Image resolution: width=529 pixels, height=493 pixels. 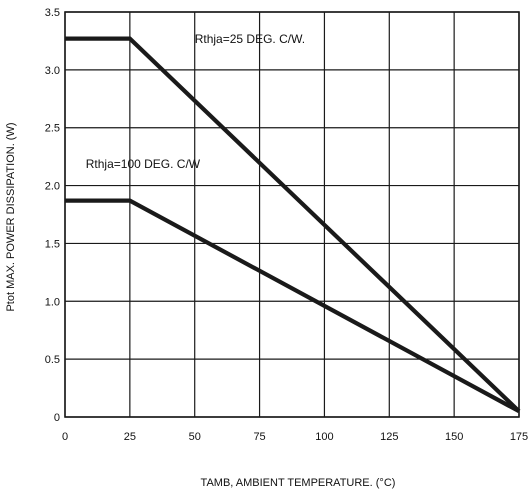 What do you see at coordinates (130, 437) in the screenshot?
I see `x-tick-label: 25` at bounding box center [130, 437].